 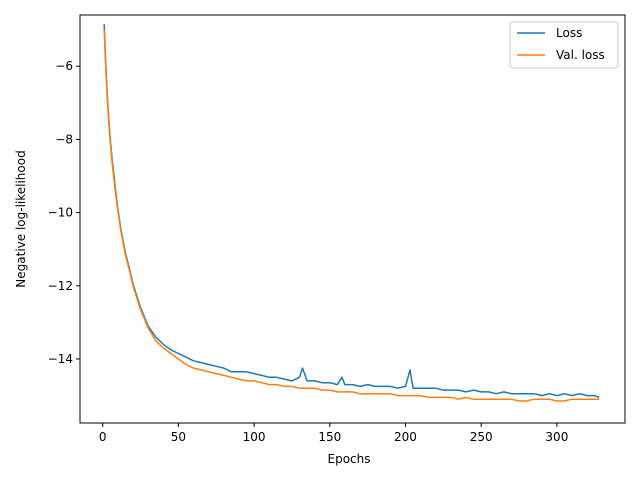 I want to click on x-tick-label: 200, so click(x=405, y=437).